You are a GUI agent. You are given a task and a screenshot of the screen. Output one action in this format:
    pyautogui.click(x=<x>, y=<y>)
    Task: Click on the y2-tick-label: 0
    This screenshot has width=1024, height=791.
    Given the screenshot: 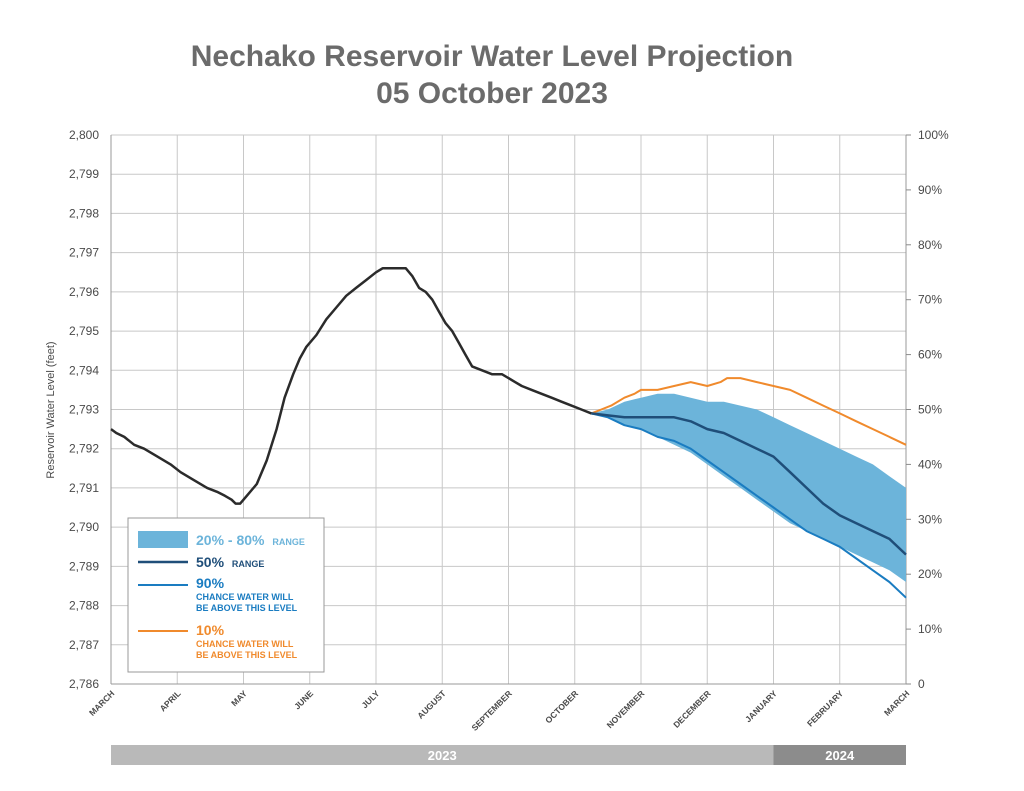 What is the action you would take?
    pyautogui.click(x=921, y=684)
    